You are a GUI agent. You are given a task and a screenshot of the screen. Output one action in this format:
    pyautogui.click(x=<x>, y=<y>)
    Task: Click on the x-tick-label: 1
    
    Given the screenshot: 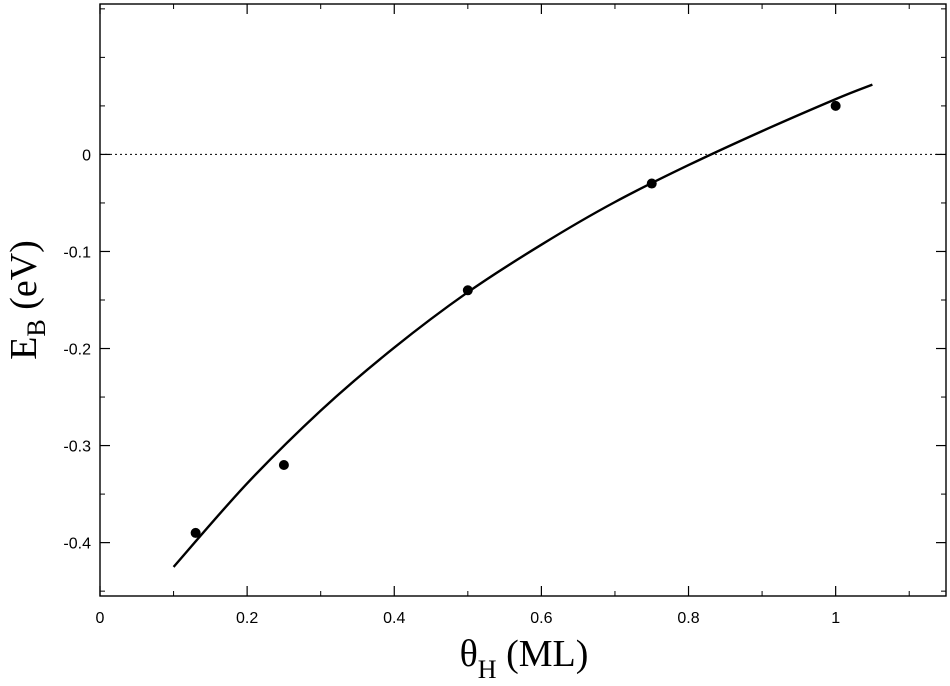 What is the action you would take?
    pyautogui.click(x=835, y=618)
    